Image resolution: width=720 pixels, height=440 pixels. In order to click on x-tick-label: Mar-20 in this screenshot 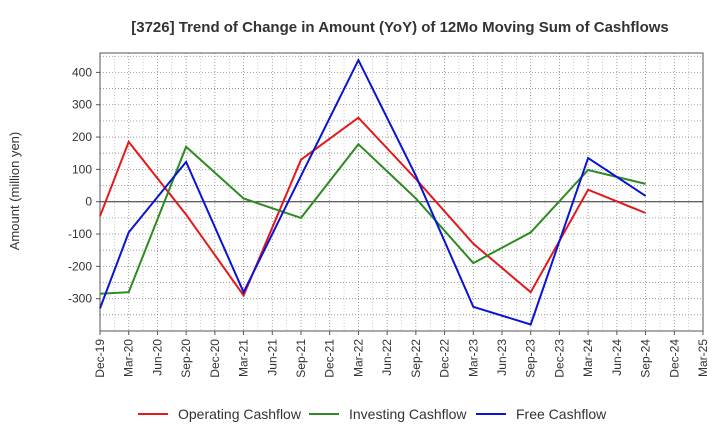, I will do `click(129, 358)`.